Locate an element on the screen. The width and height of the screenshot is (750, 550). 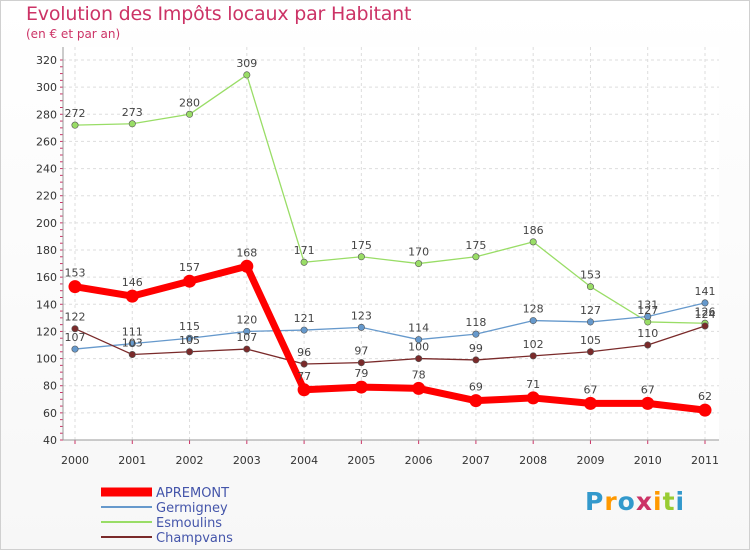
data-label-esmoulins: 126 is located at coordinates (705, 311).